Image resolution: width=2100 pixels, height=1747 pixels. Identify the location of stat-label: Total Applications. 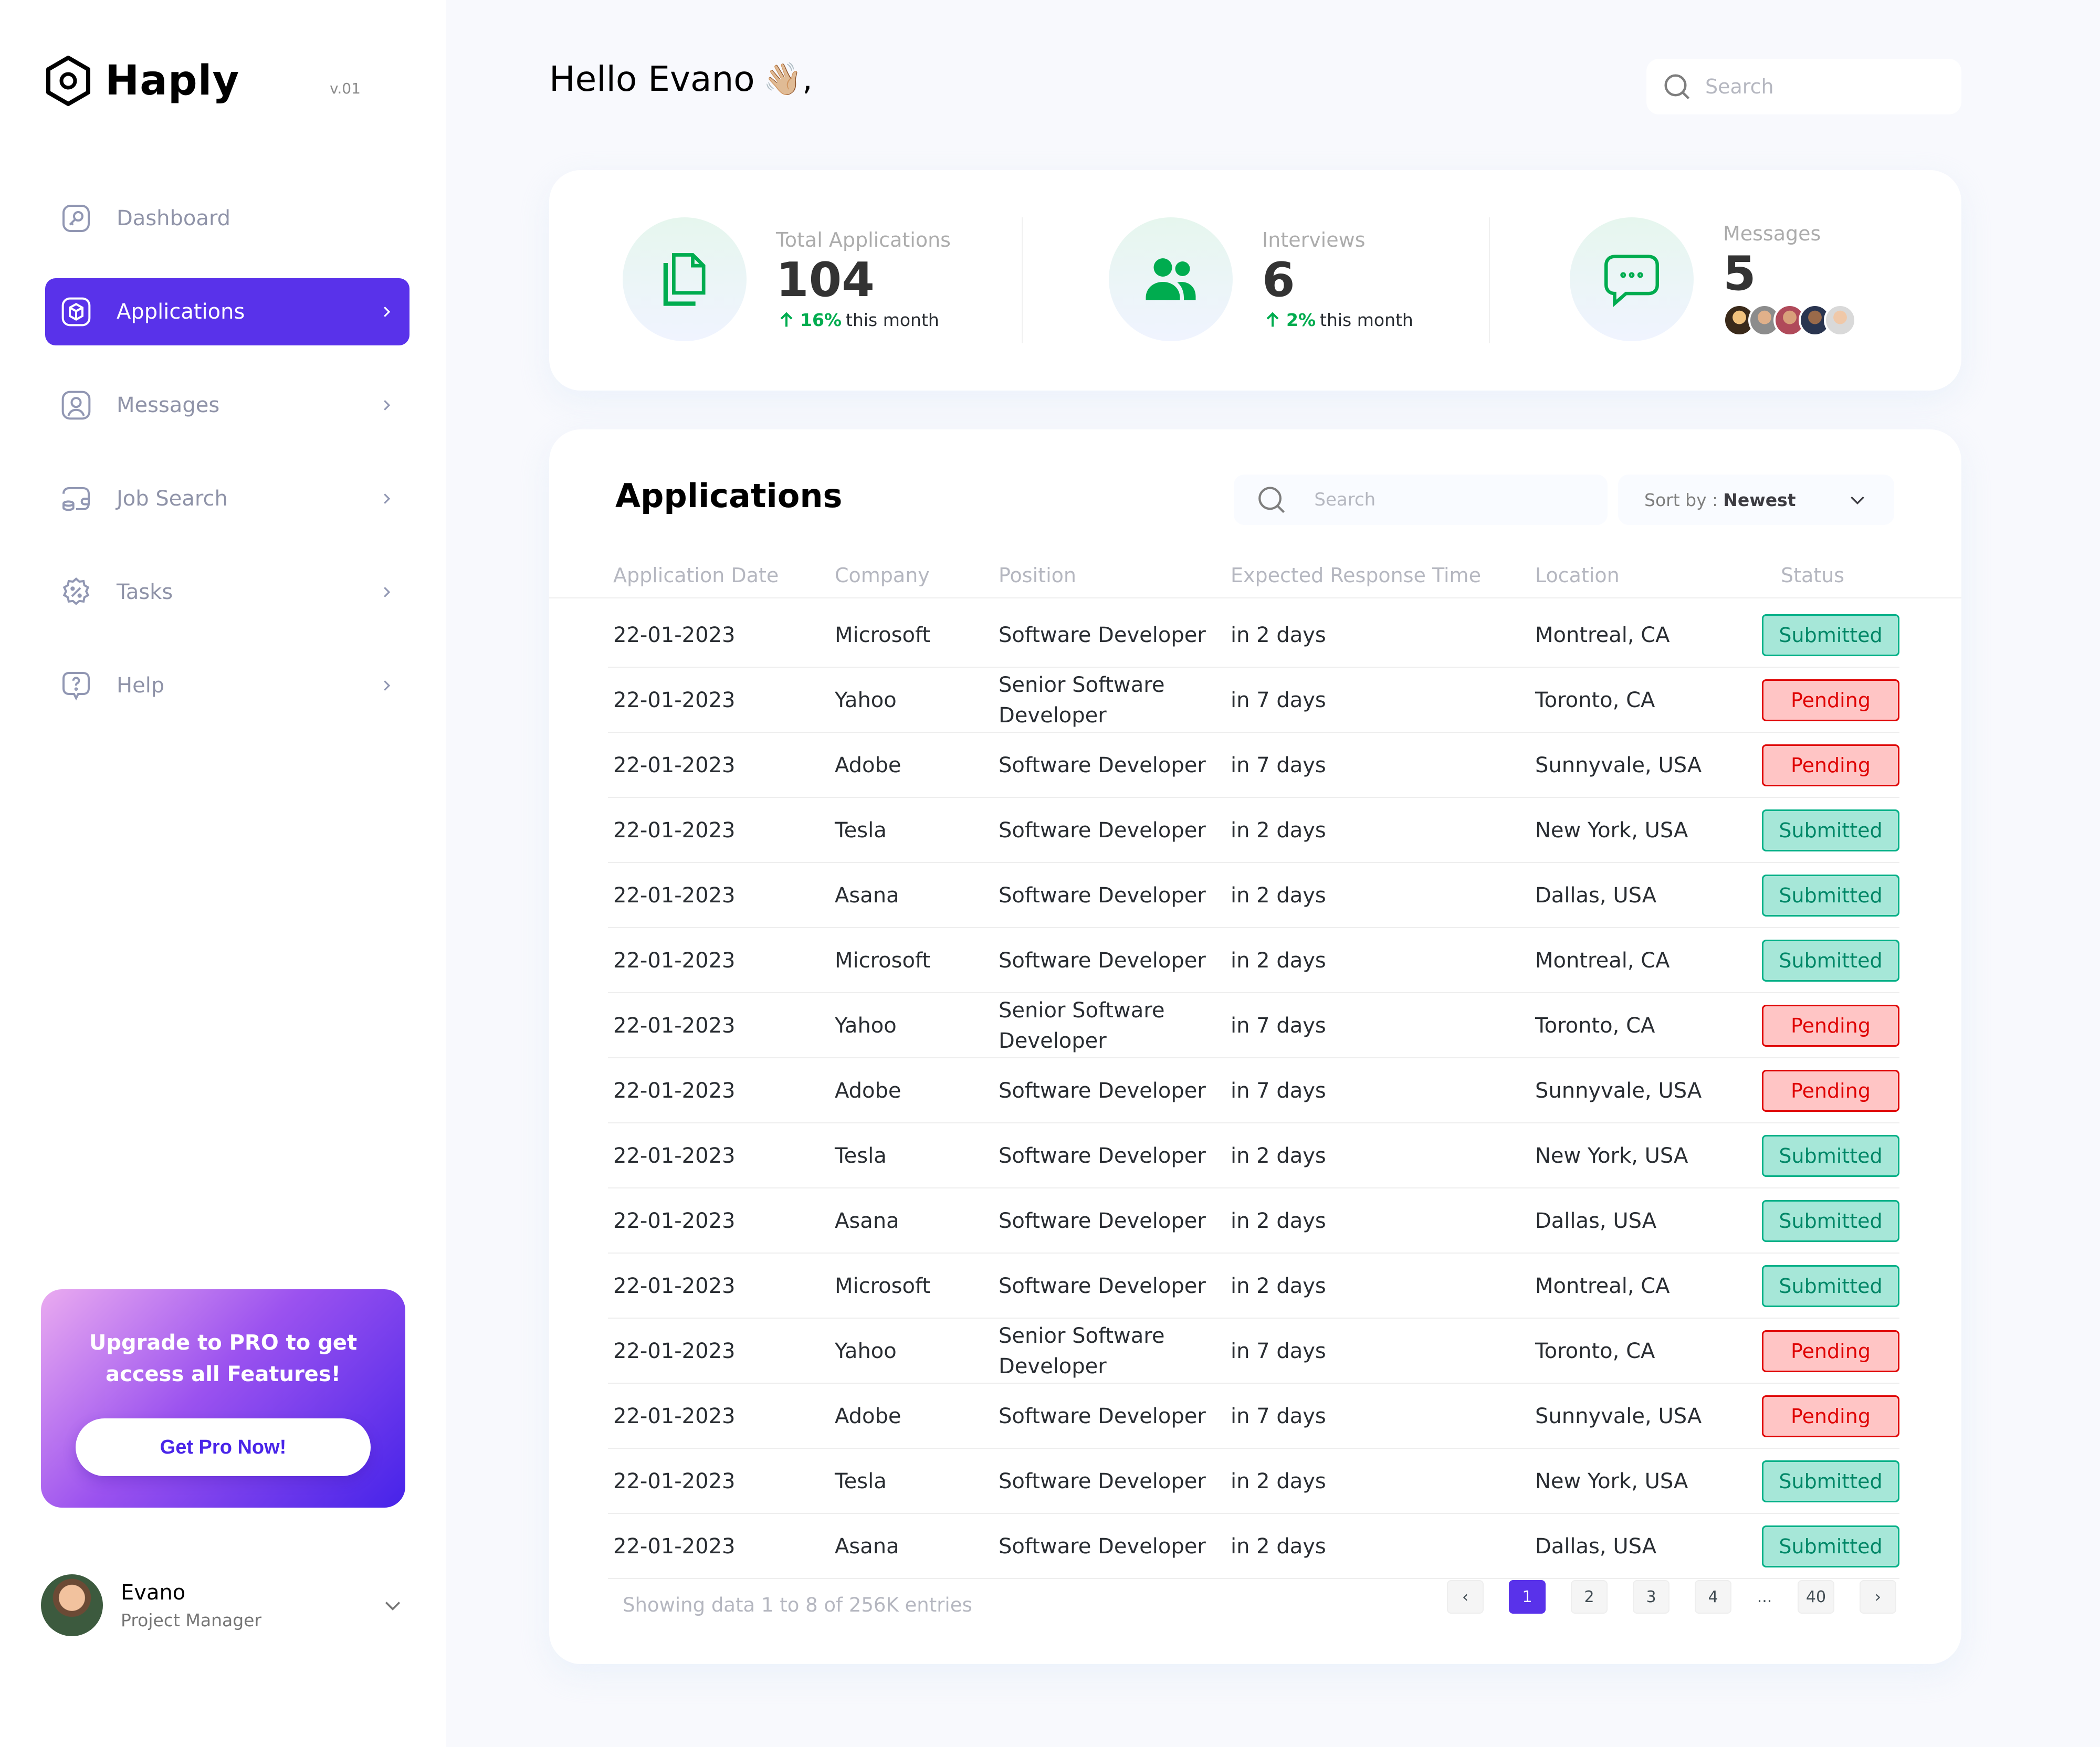
(863, 239).